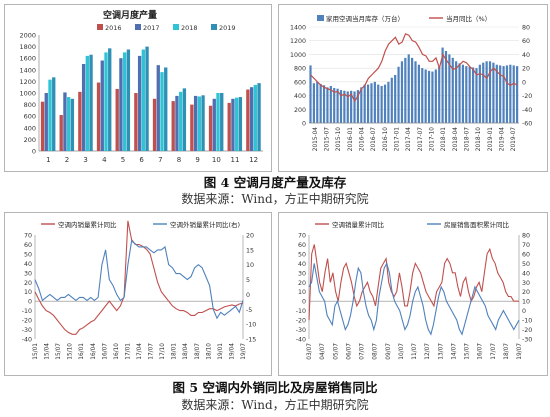 Image resolution: width=550 pixels, height=417 pixels. What do you see at coordinates (175, 351) in the screenshot?
I see `x-tick-label: 18/01` at bounding box center [175, 351].